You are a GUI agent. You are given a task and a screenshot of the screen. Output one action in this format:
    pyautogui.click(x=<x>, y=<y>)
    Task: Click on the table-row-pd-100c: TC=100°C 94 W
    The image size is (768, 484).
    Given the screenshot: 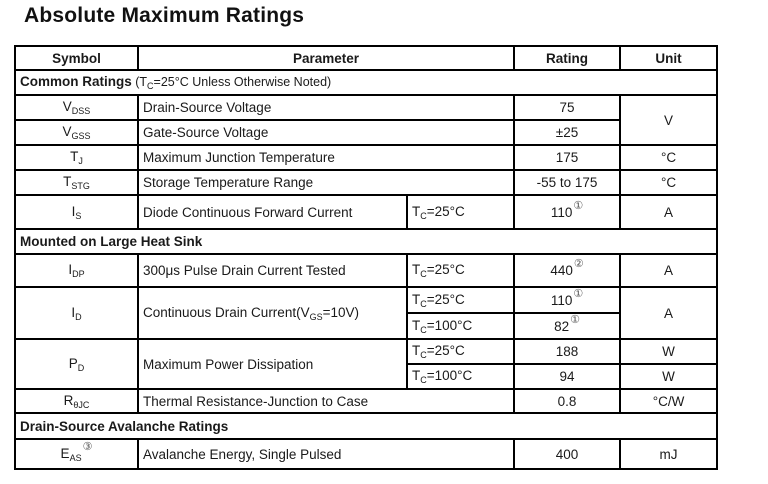 What is the action you would take?
    pyautogui.click(x=367, y=376)
    